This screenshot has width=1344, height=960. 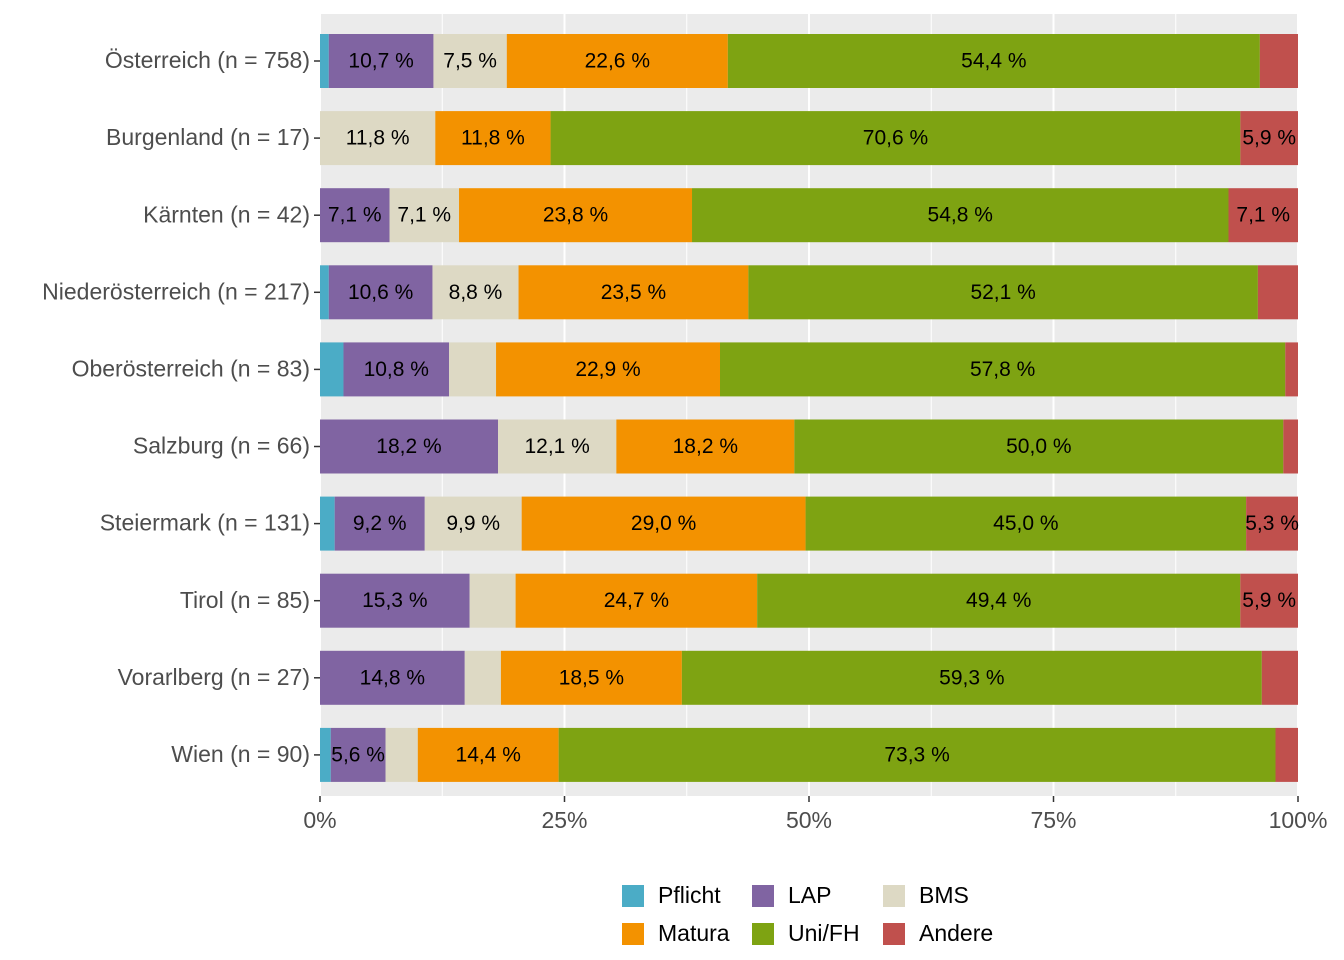 I want to click on x-tick-label: 100%, so click(x=1298, y=820).